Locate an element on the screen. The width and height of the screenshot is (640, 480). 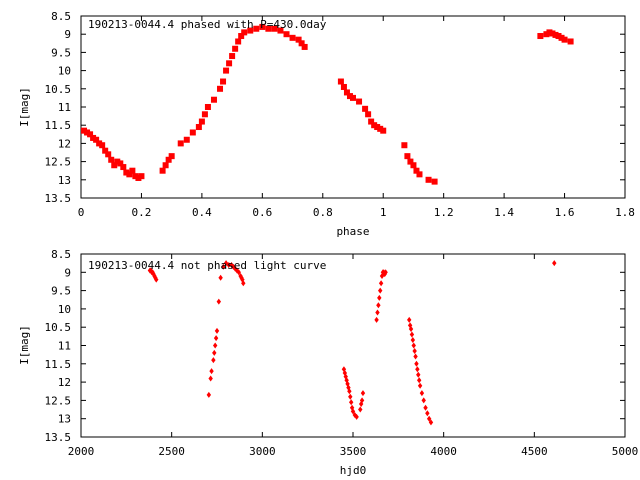
unphased-y-tick-label: 10.5 is located at coordinates (58, 327).